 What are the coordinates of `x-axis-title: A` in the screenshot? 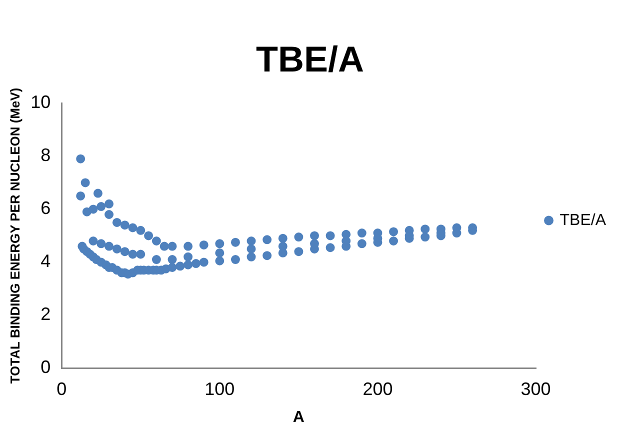 It's located at (298, 417).